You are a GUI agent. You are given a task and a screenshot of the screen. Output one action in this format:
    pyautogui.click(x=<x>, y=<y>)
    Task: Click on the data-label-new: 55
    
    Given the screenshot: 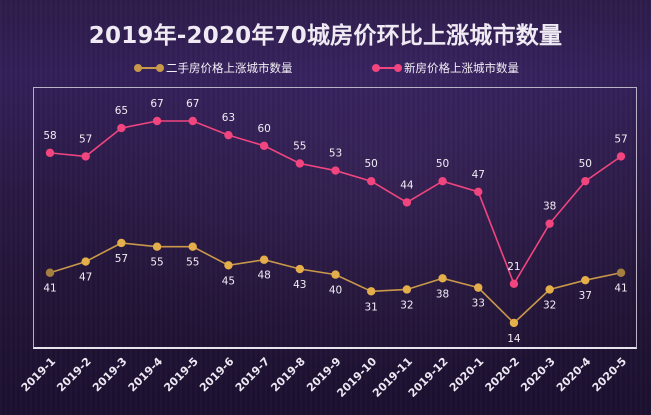 What is the action you would take?
    pyautogui.click(x=299, y=146)
    